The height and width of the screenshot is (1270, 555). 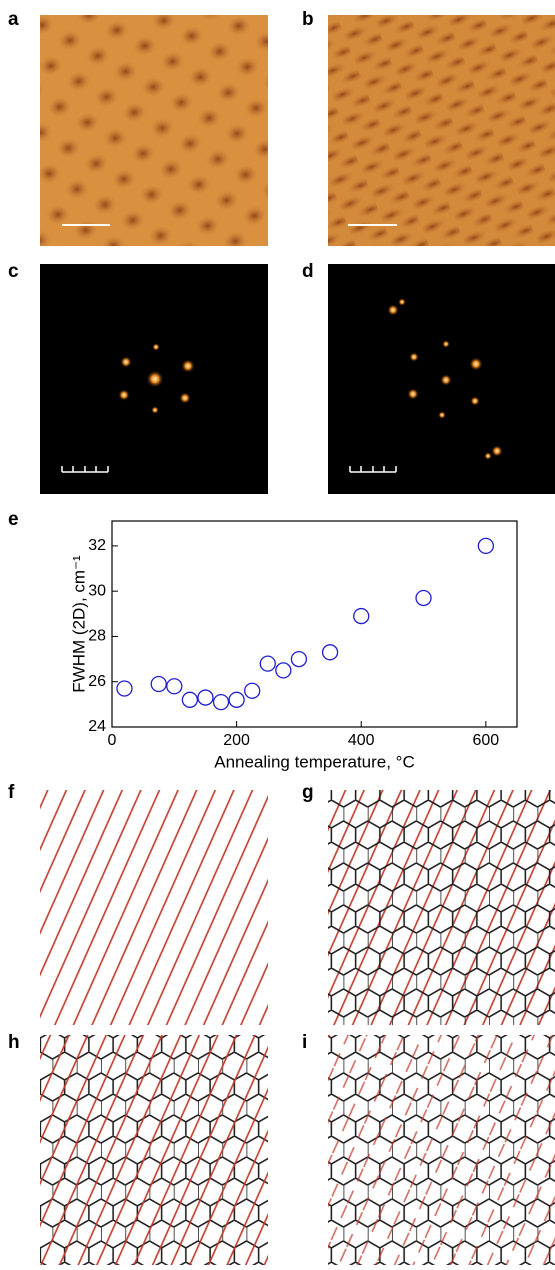 I want to click on plot-frame, so click(x=314, y=624).